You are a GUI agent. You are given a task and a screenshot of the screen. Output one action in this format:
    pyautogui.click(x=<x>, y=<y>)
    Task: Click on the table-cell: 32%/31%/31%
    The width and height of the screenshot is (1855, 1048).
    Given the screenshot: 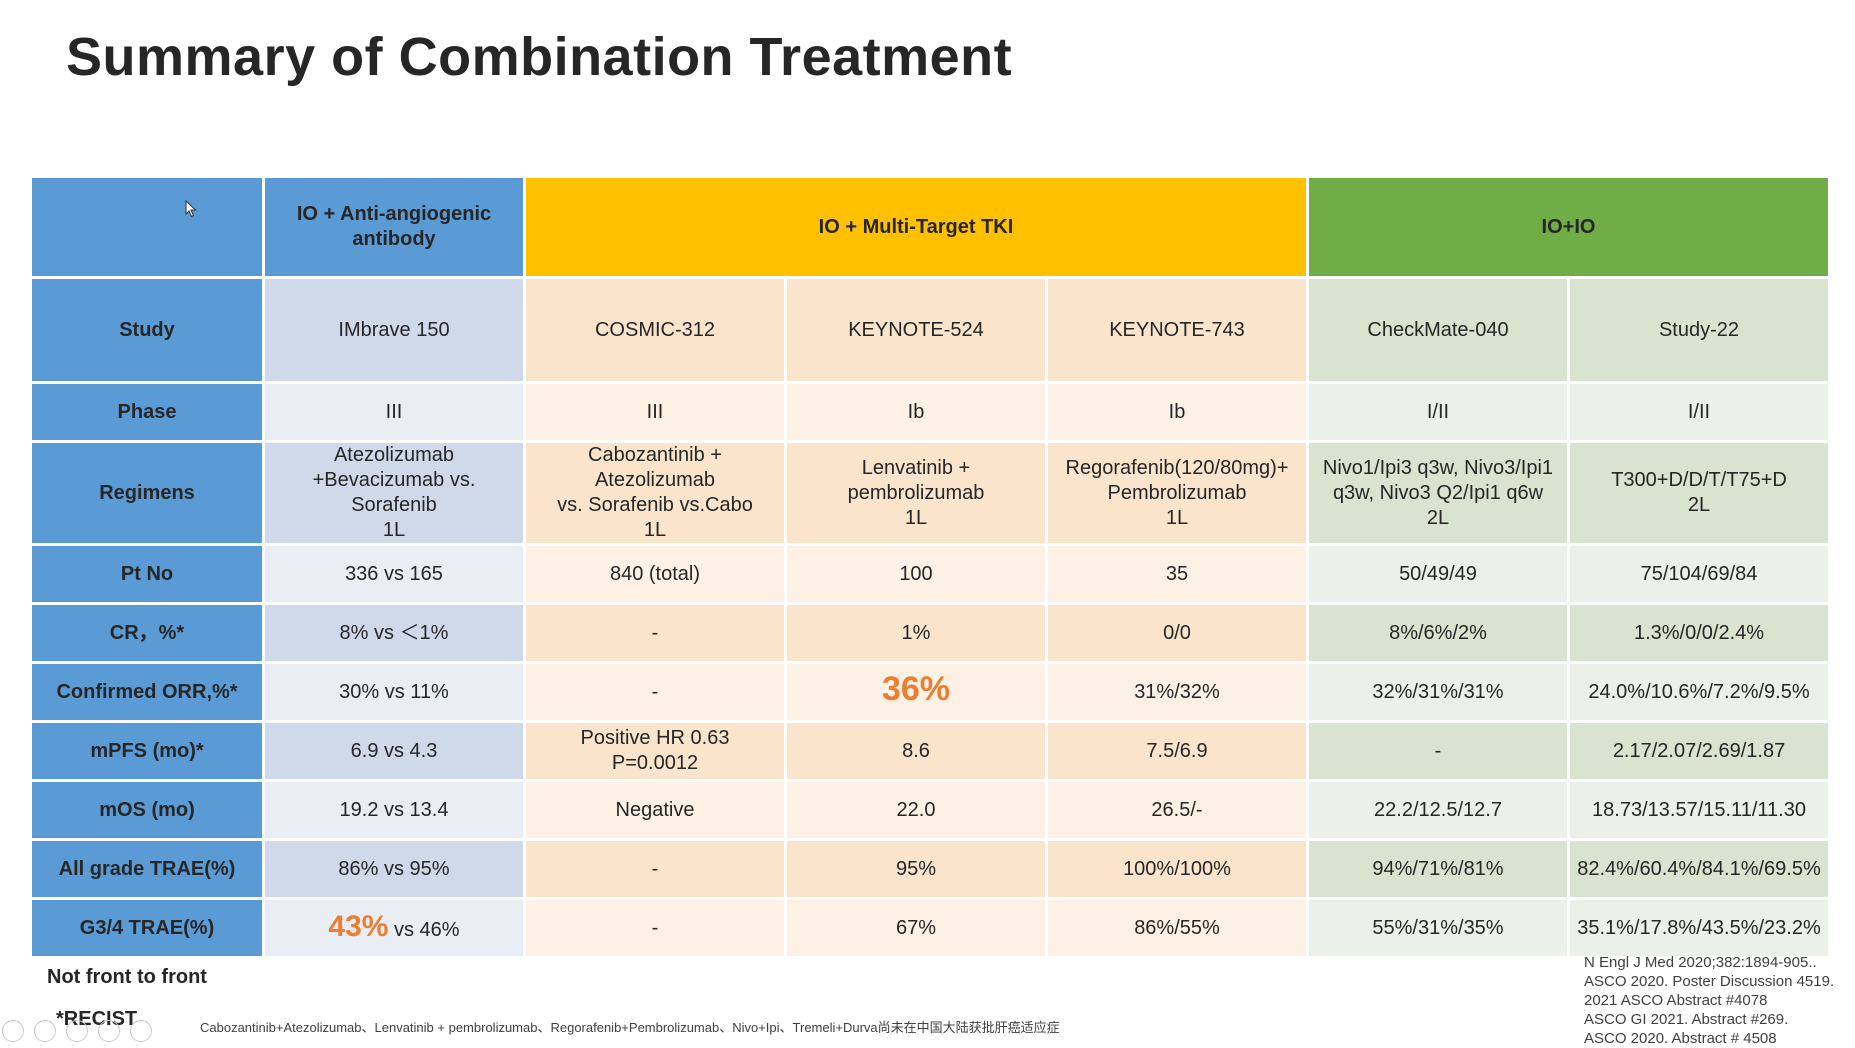 What is the action you would take?
    pyautogui.click(x=1438, y=692)
    